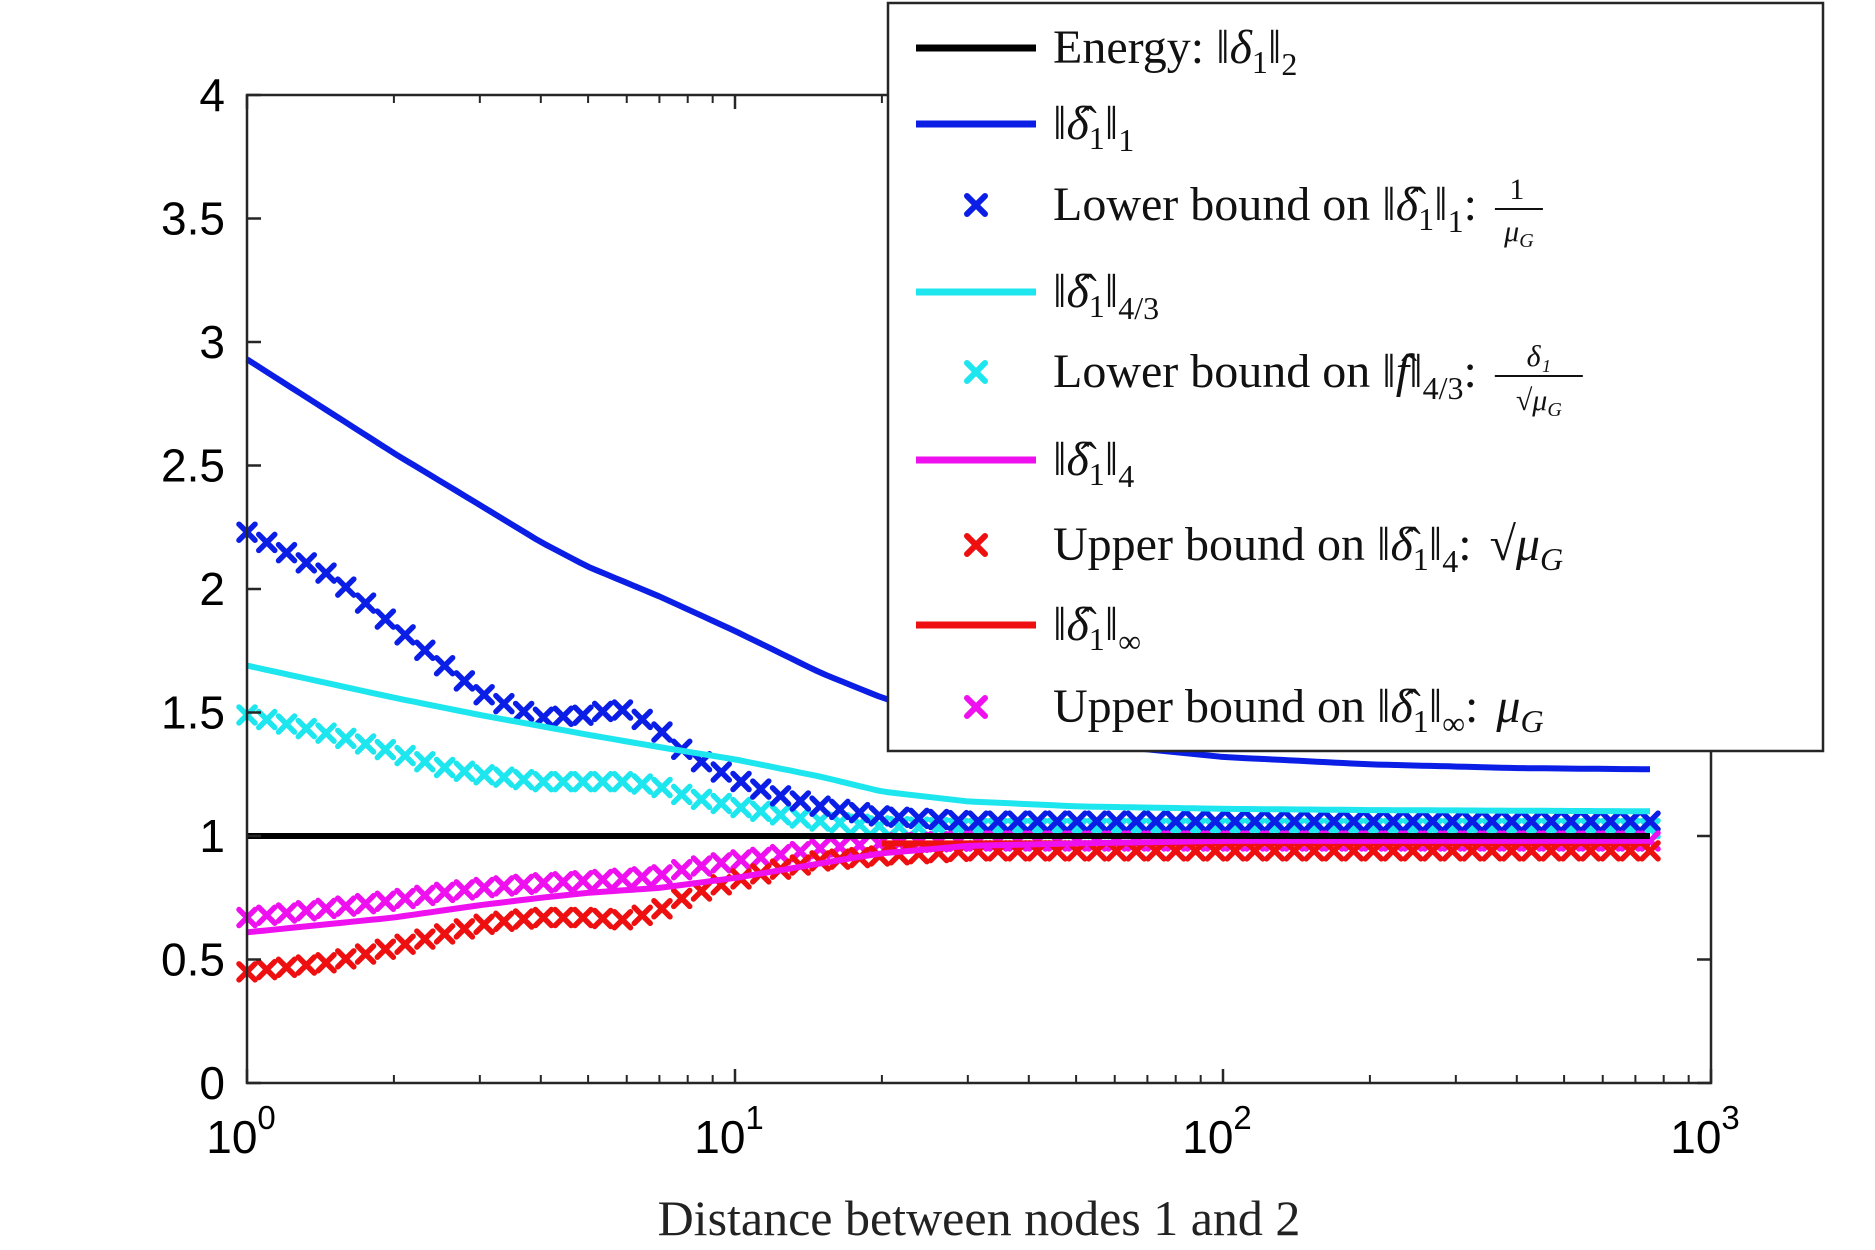 The height and width of the screenshot is (1250, 1875). I want to click on x-tick-label: 10¹, so click(729, 1131).